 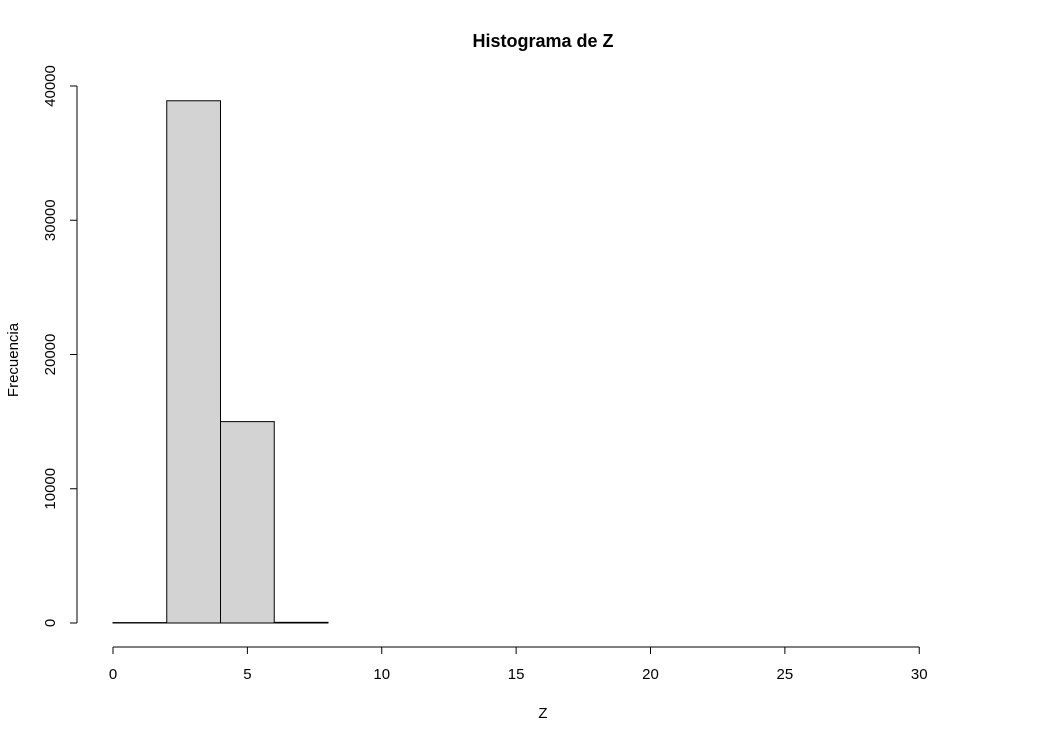 What do you see at coordinates (50, 355) in the screenshot?
I see `y-tick-label: 20000` at bounding box center [50, 355].